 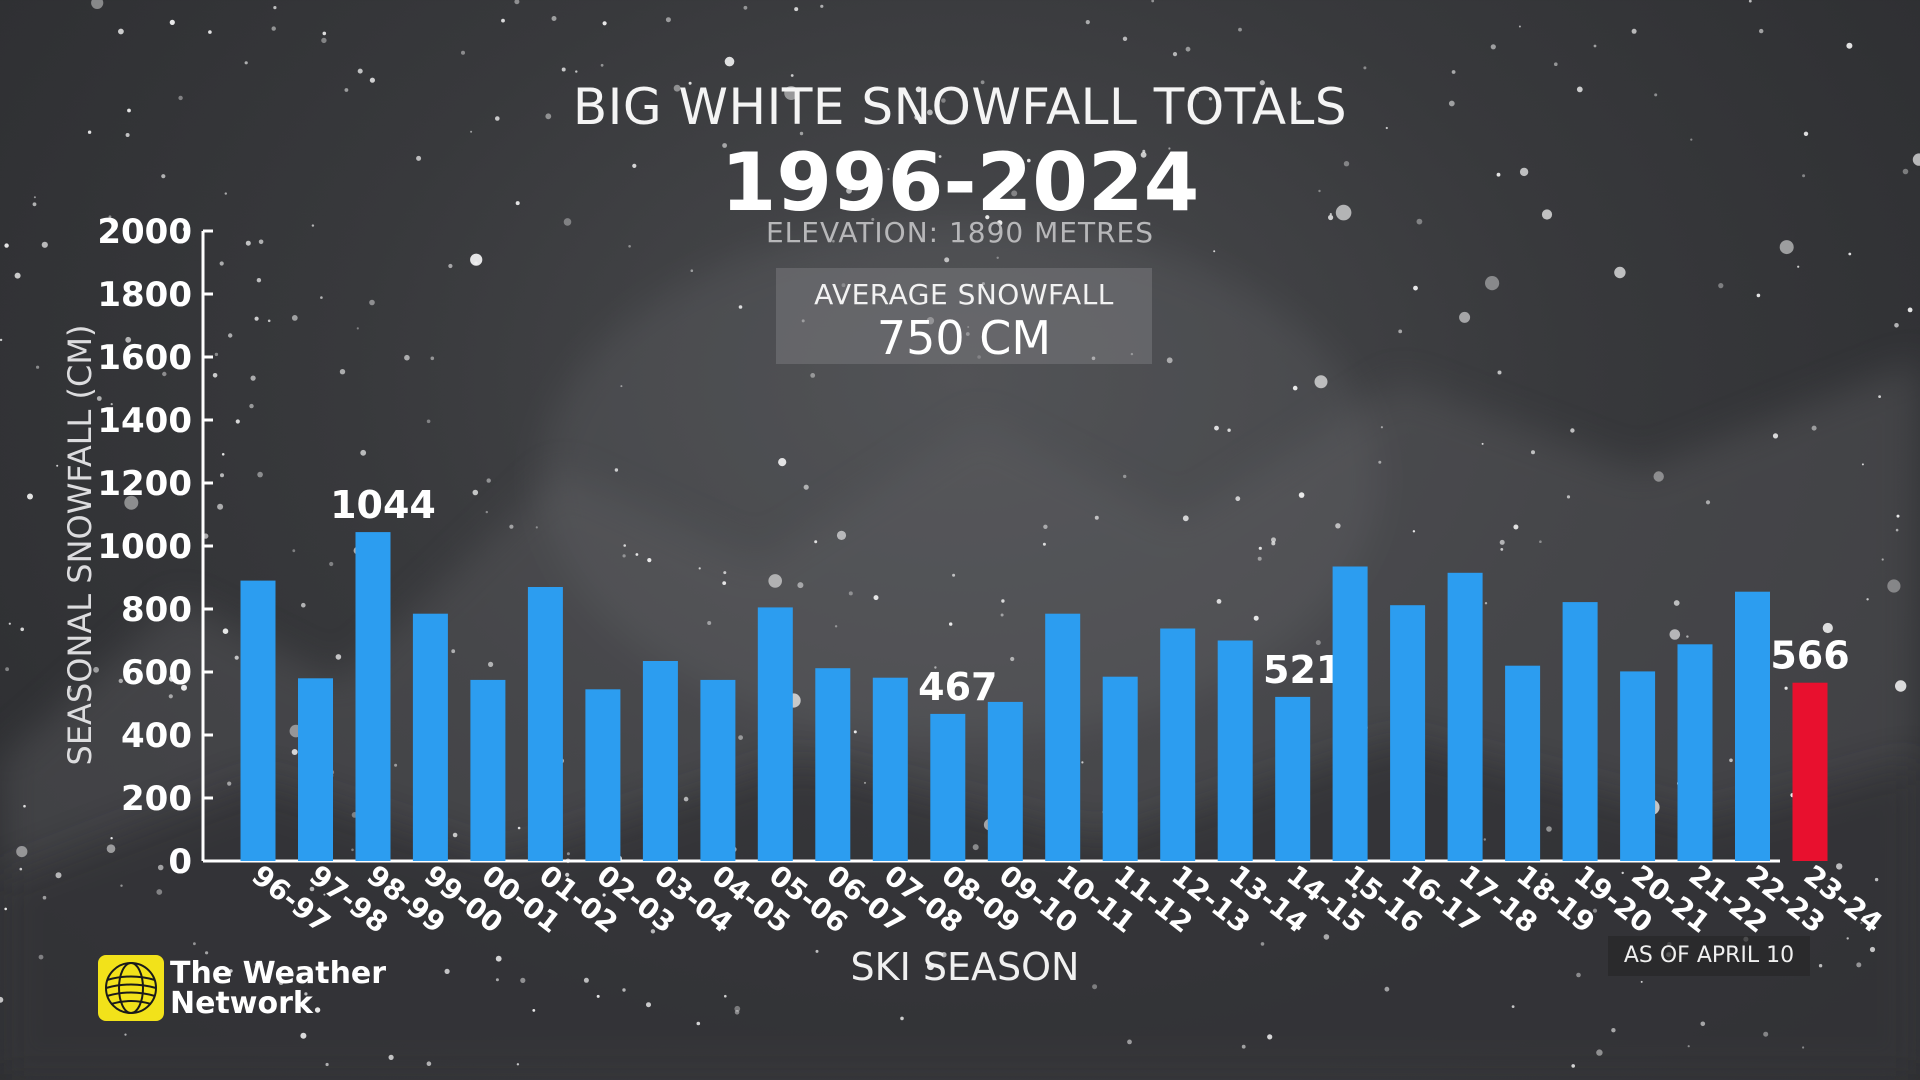 What do you see at coordinates (1709, 956) in the screenshot?
I see `as-of-date-badge: AS OF APRIL 10` at bounding box center [1709, 956].